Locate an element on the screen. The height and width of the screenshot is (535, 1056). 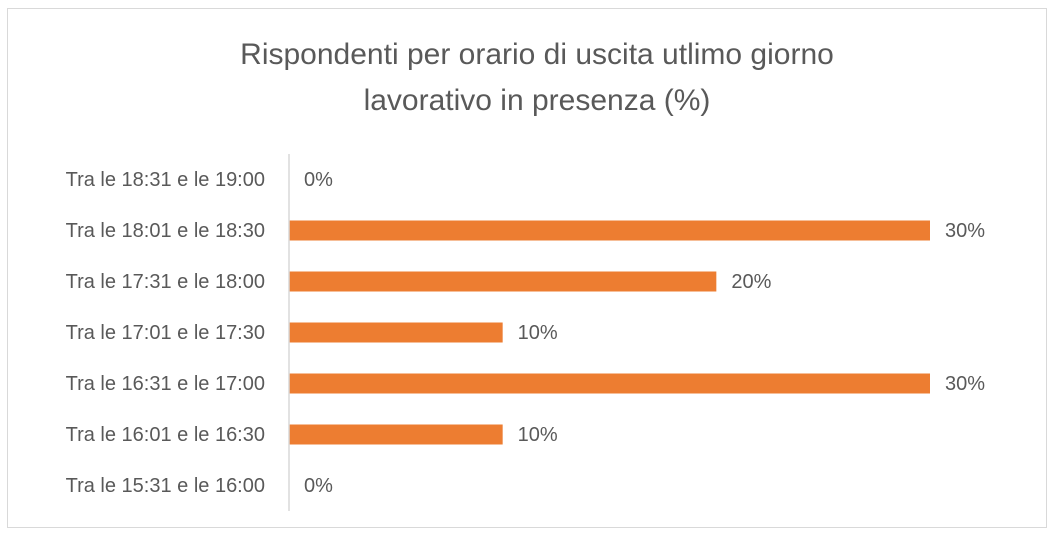
y-tick-label: Tra le 18:31 e le 19:00 is located at coordinates (165, 180).